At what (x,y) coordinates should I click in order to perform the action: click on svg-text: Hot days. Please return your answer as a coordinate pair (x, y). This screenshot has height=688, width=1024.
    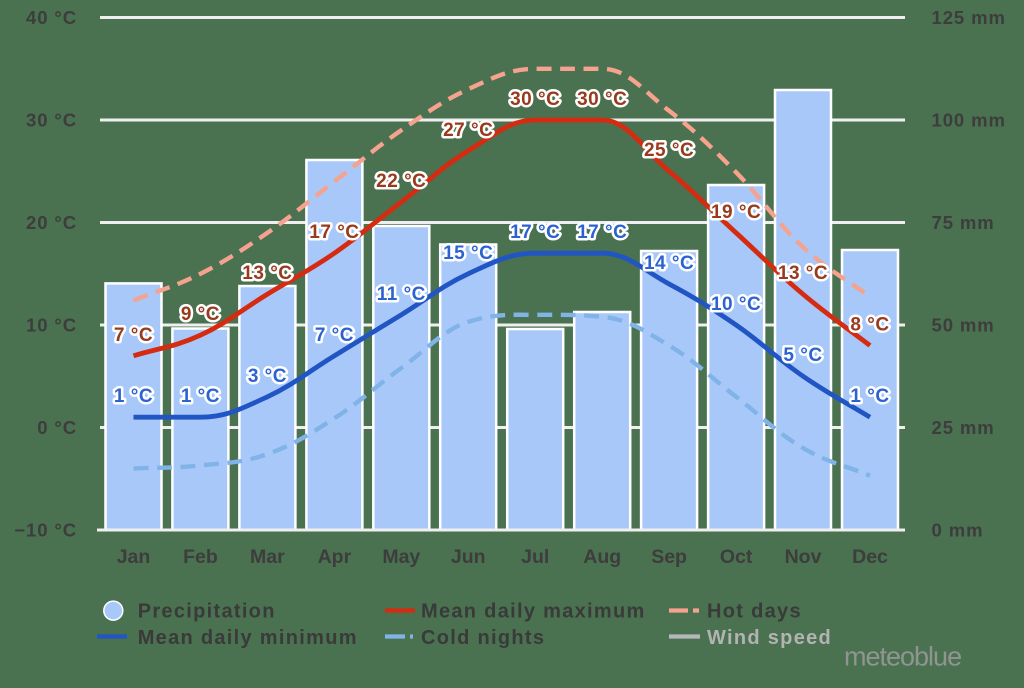
    Looking at the image, I should click on (754, 612).